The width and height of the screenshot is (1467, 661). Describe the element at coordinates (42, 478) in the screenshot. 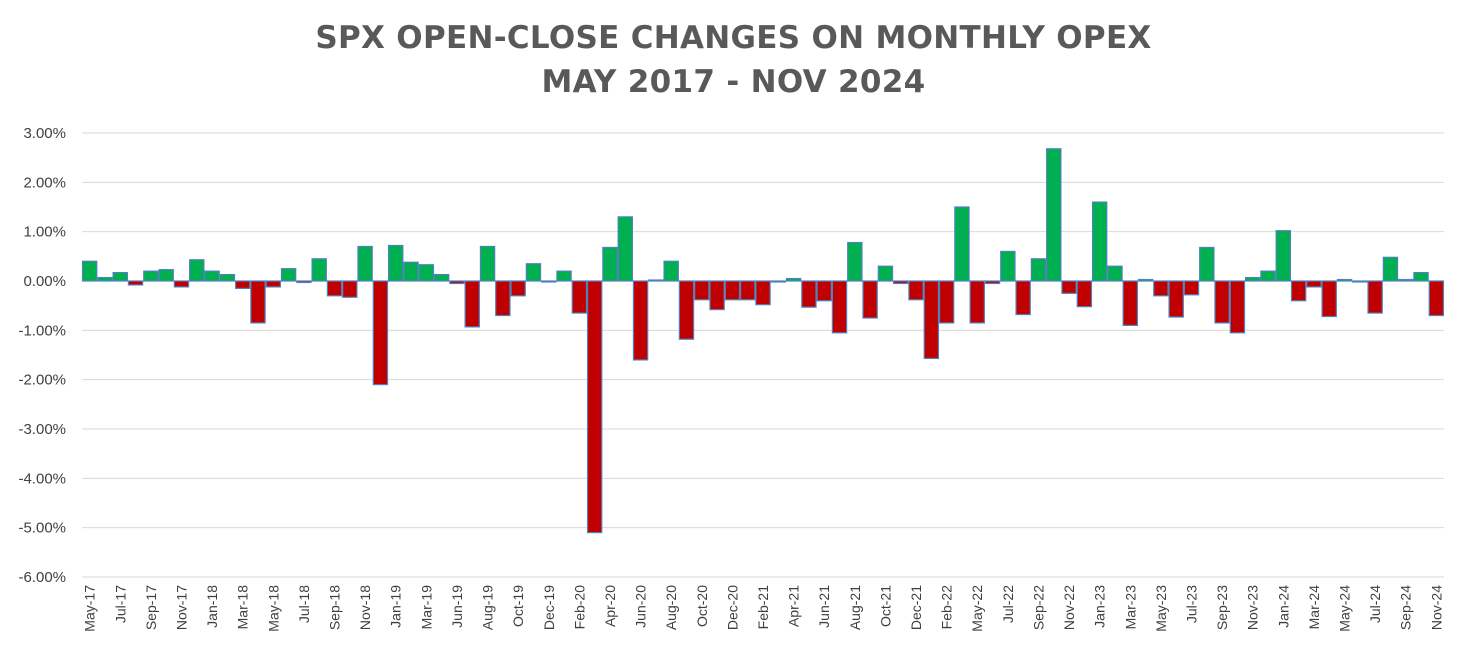

I see `y-tick-label: -4.00%` at that location.